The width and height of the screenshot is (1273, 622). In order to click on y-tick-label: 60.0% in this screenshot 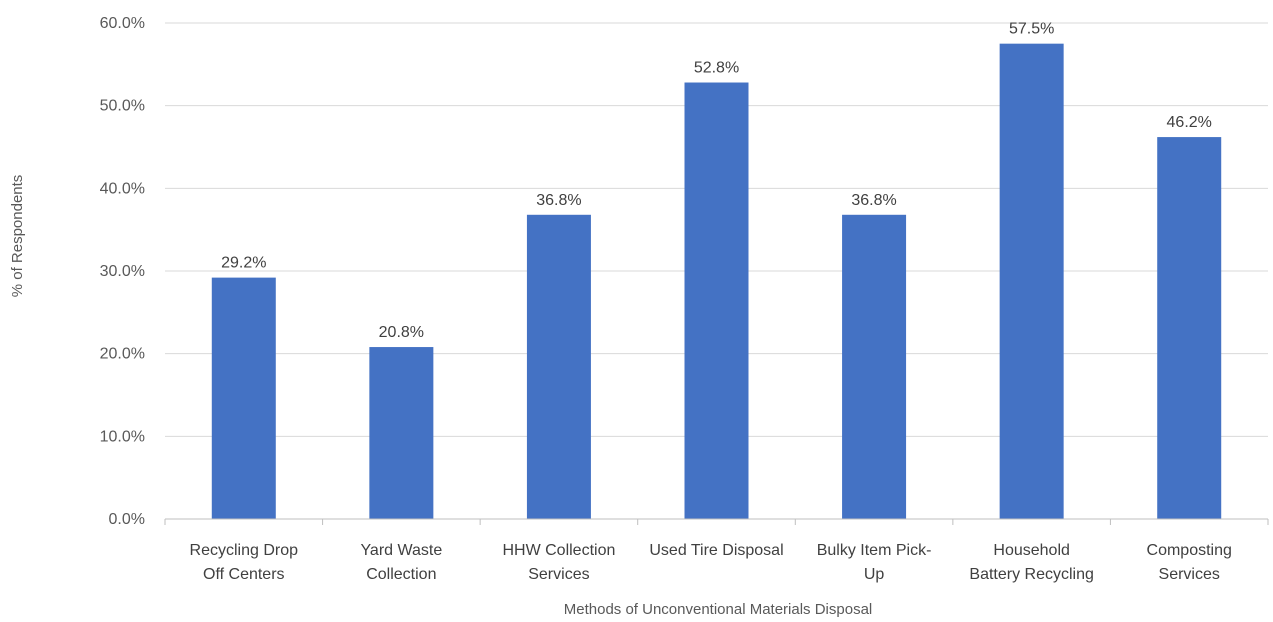, I will do `click(122, 23)`.